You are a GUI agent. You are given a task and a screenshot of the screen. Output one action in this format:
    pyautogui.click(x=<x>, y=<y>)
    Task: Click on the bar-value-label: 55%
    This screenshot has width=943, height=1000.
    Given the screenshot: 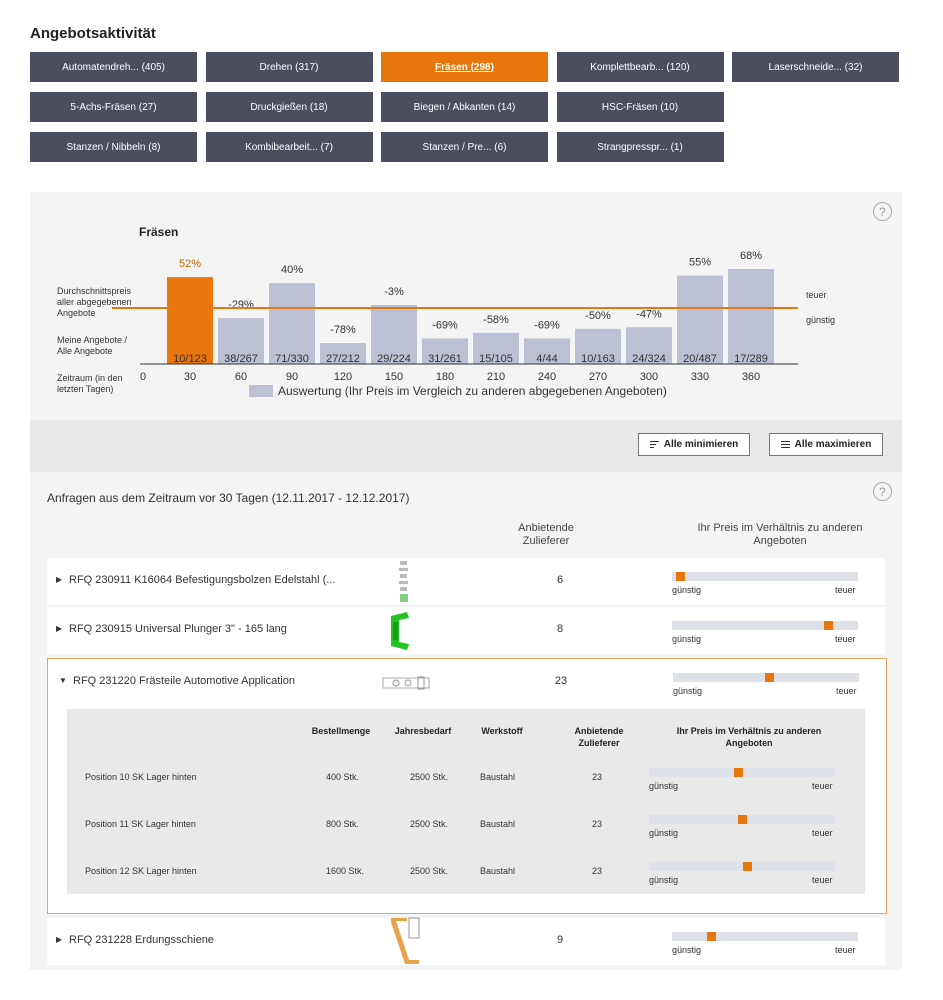 What is the action you would take?
    pyautogui.click(x=700, y=263)
    